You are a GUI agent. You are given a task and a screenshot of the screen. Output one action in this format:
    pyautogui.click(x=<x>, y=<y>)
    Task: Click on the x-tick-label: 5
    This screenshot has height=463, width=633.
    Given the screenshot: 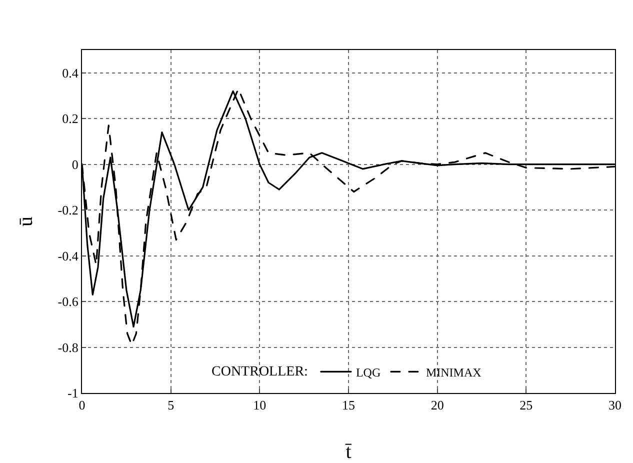 What is the action you would take?
    pyautogui.click(x=171, y=405)
    